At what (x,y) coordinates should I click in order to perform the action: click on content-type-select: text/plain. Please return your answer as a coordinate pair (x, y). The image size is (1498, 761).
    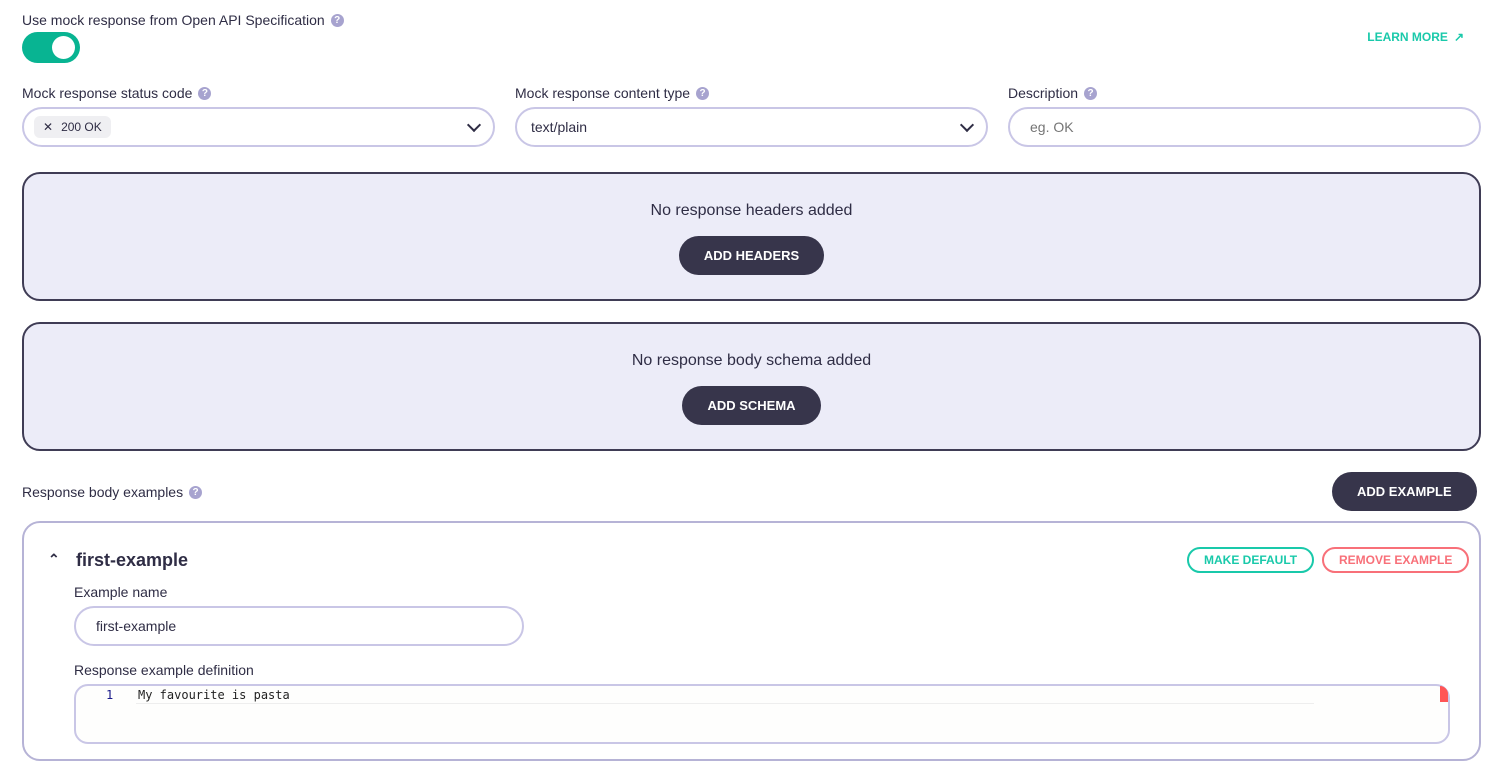
    Looking at the image, I should click on (751, 127).